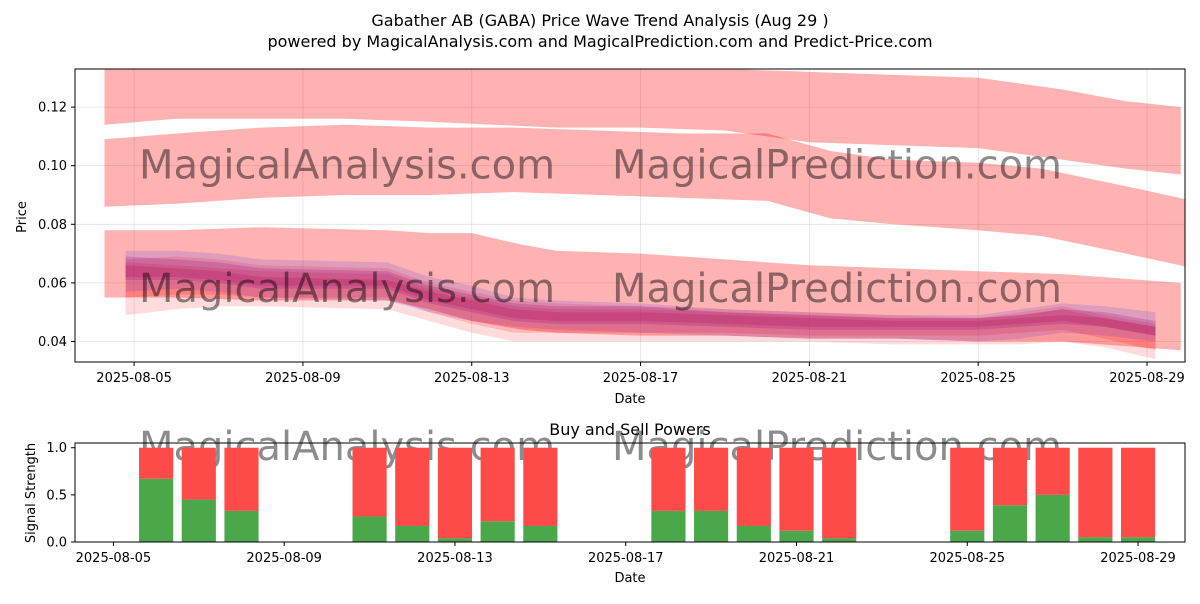 The width and height of the screenshot is (1200, 604). Describe the element at coordinates (284, 558) in the screenshot. I see `powers-x-tick-label: 2025-08-09` at that location.